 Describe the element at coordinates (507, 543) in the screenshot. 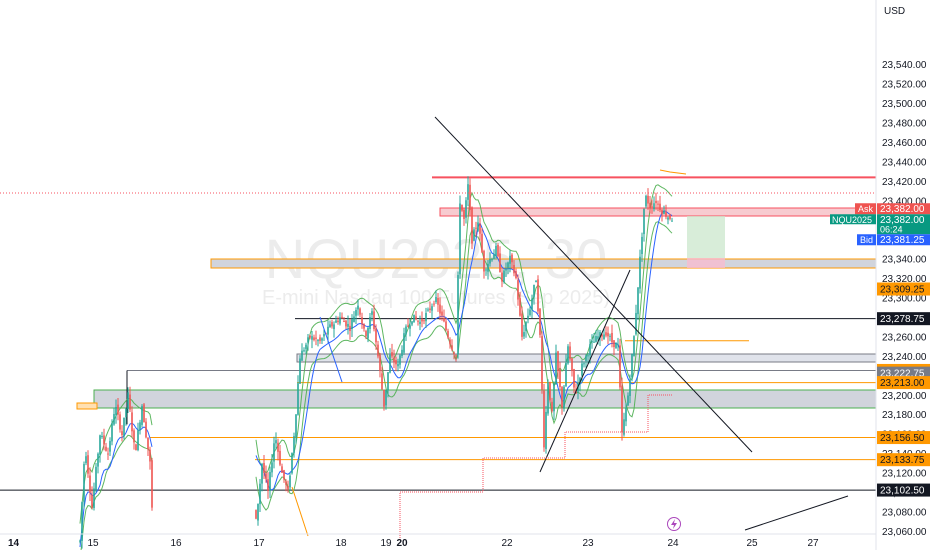

I see `time-tick-label: 22` at that location.